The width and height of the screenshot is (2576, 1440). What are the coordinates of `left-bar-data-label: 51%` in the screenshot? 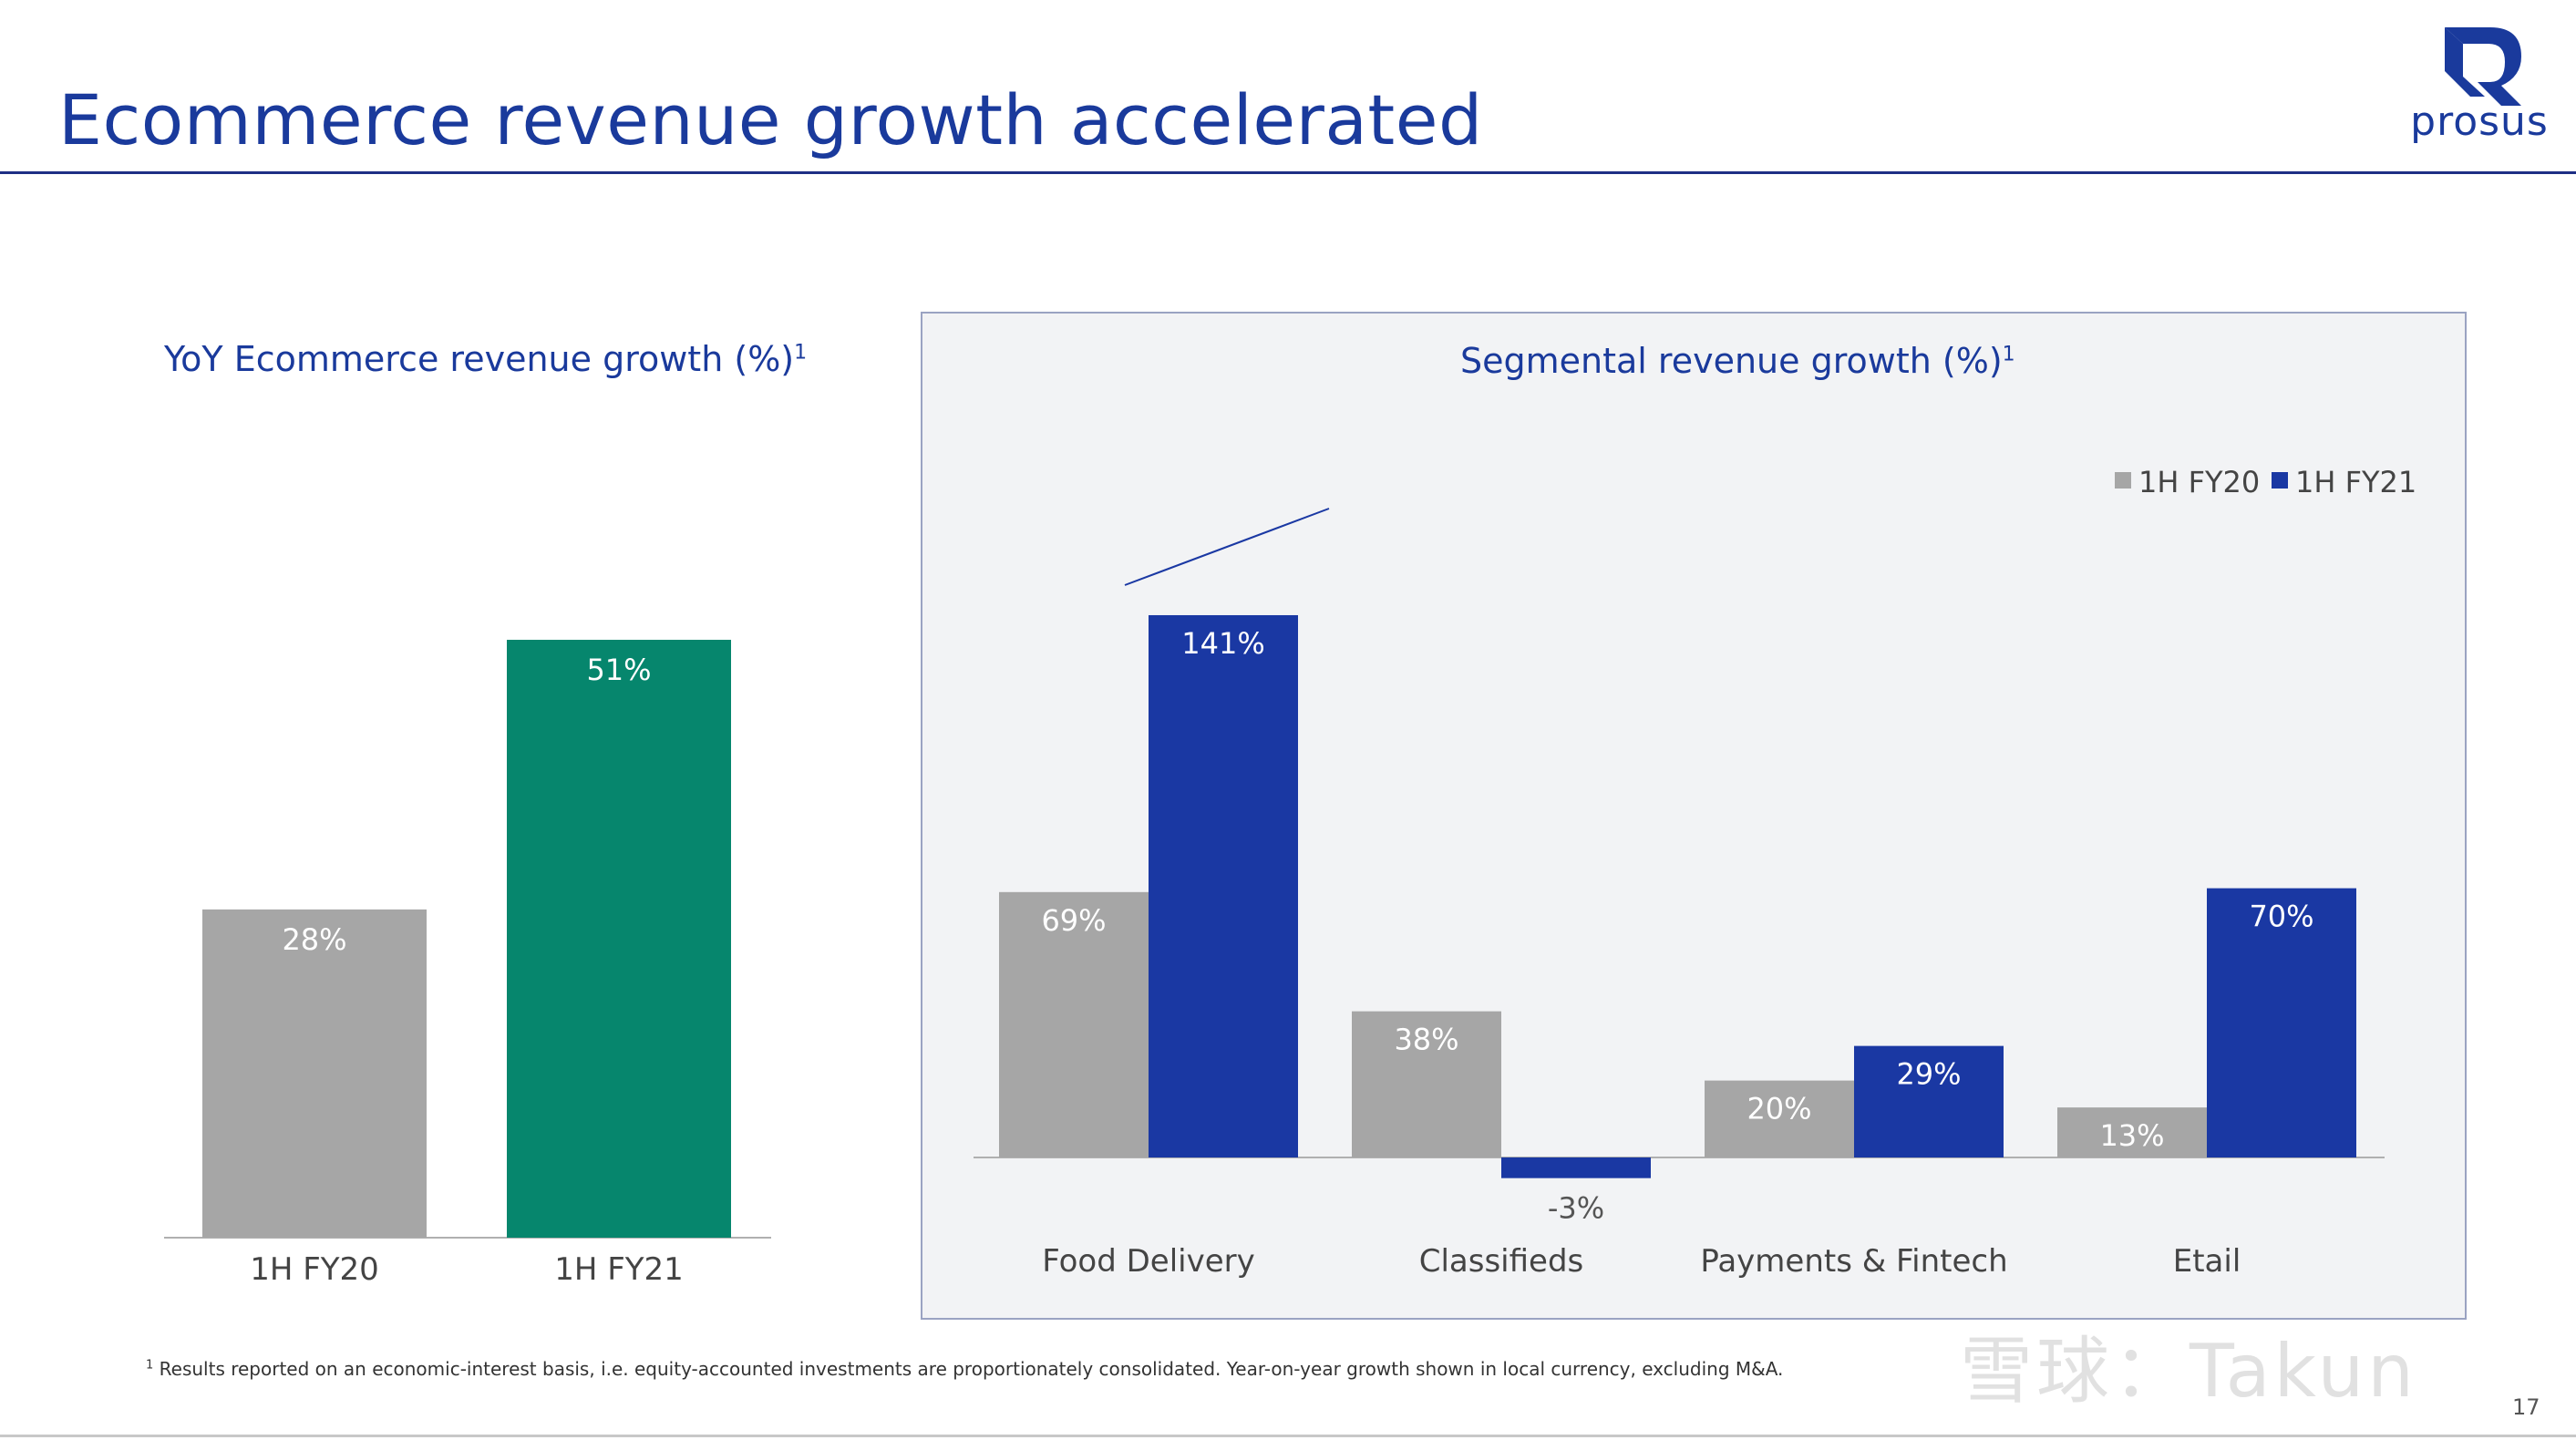 It's located at (618, 670).